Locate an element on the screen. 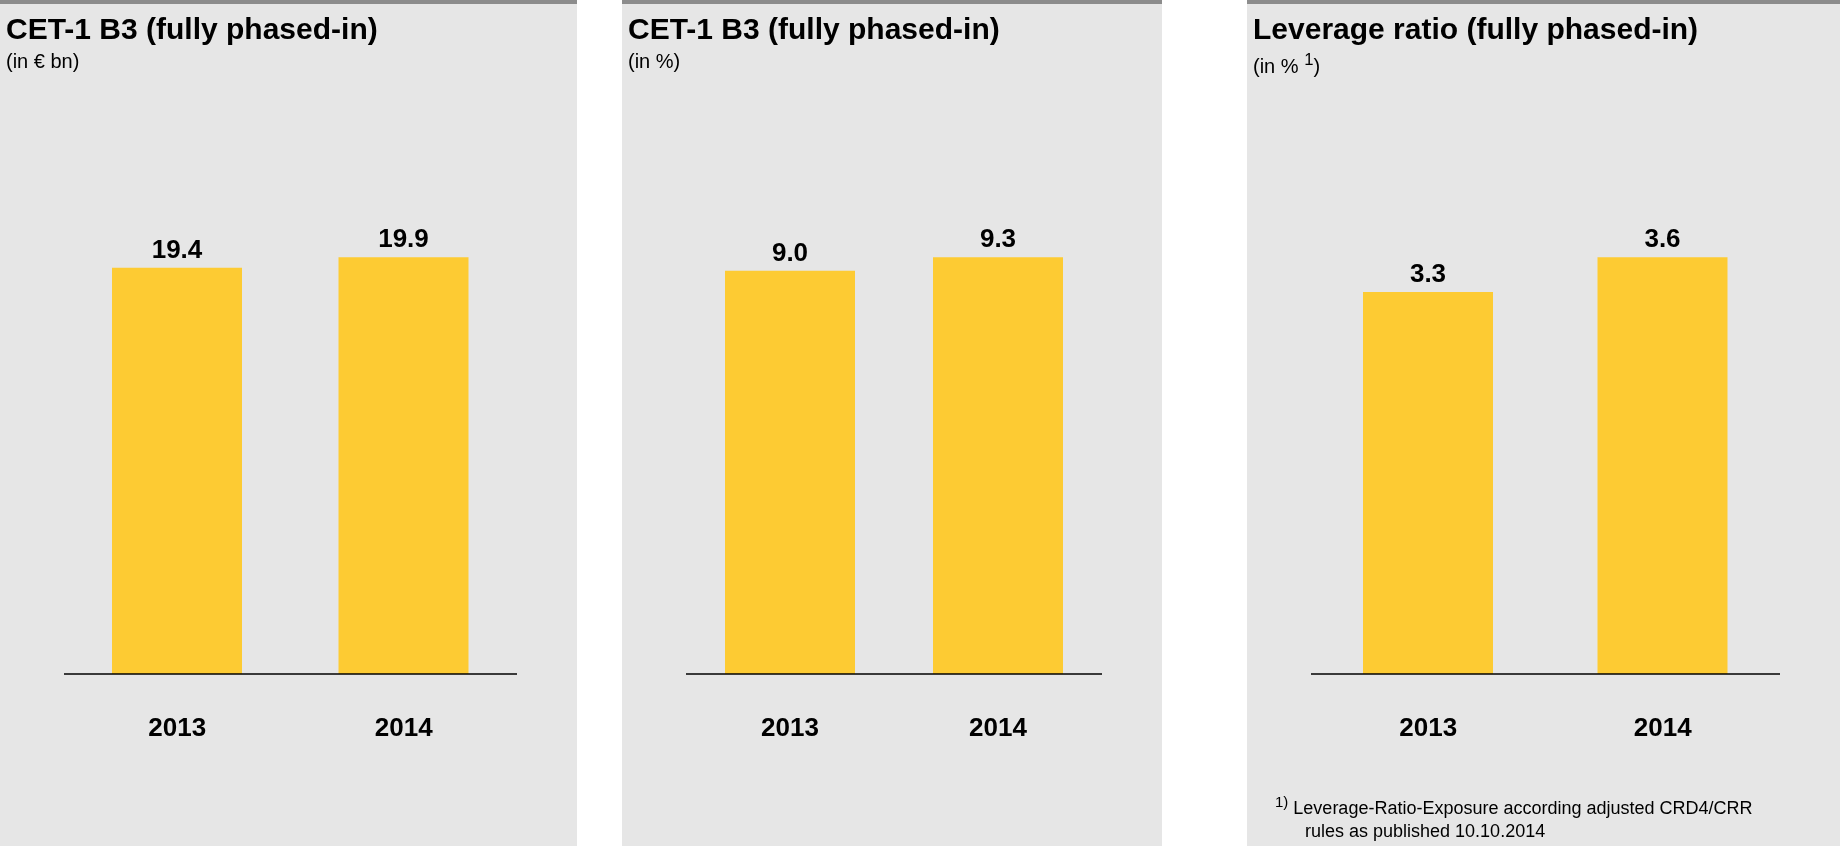 The height and width of the screenshot is (846, 1840). chart-subtitle: (in %) is located at coordinates (654, 61).